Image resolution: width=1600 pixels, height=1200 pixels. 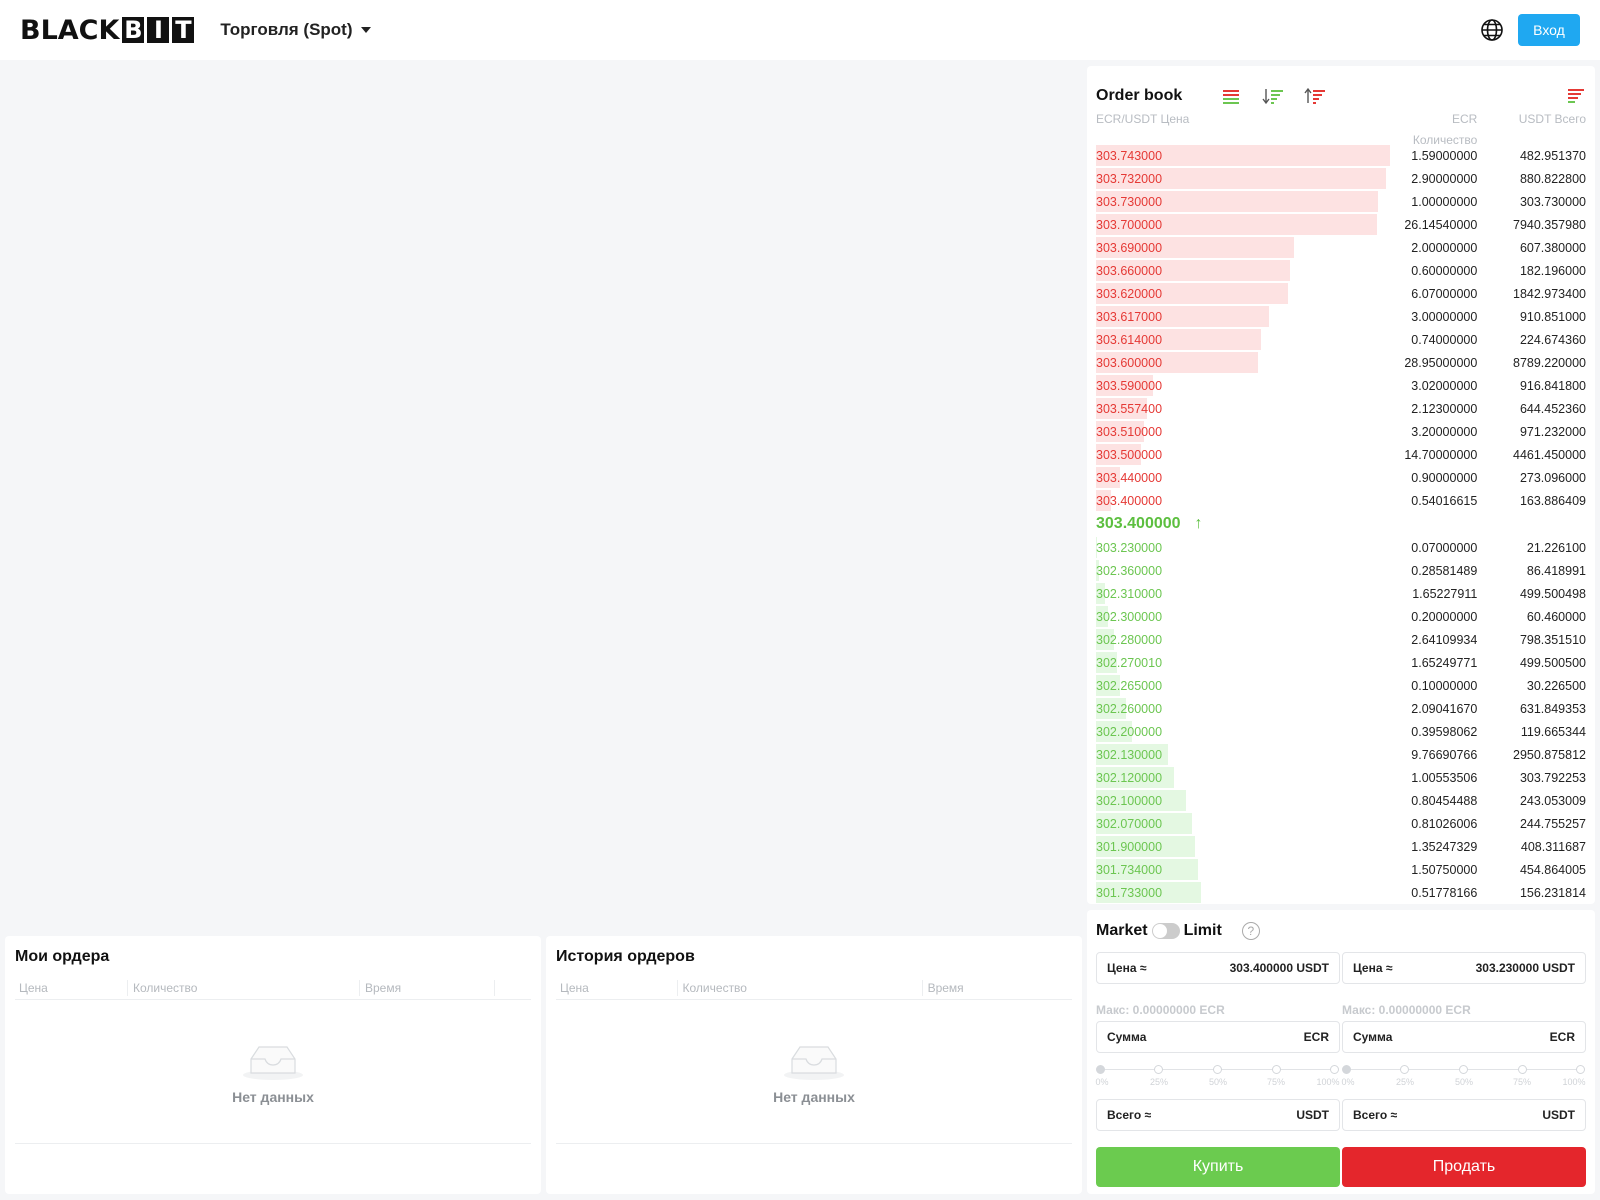 I want to click on col-price: ECR/USDT Цена, so click(x=1143, y=119).